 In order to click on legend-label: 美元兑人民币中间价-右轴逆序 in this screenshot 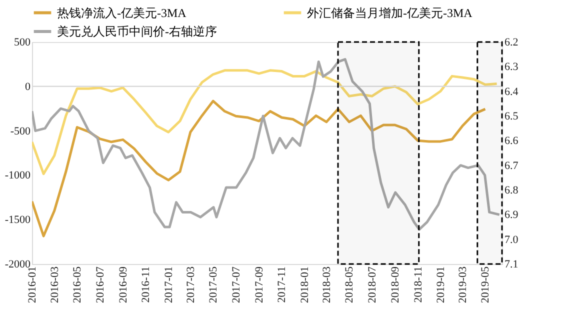, I will do `click(137, 31)`.